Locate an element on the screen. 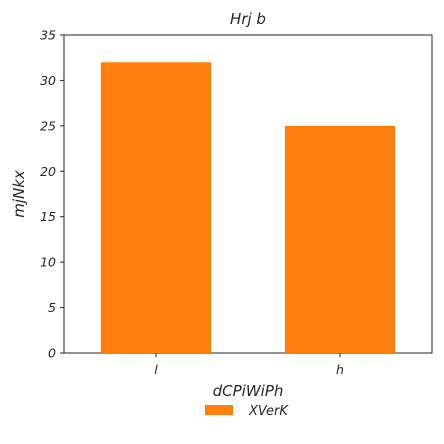 The width and height of the screenshot is (444, 444). y-tick-label: 0 is located at coordinates (52, 353).